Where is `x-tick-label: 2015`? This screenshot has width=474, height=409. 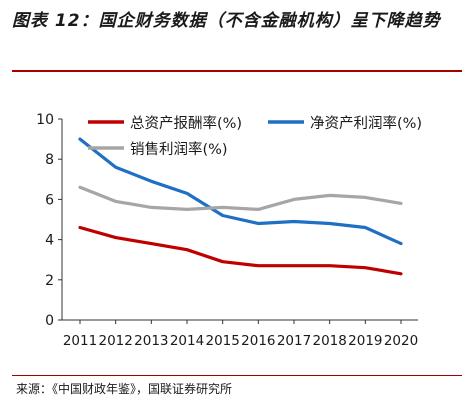
x-tick-label: 2015 is located at coordinates (222, 341).